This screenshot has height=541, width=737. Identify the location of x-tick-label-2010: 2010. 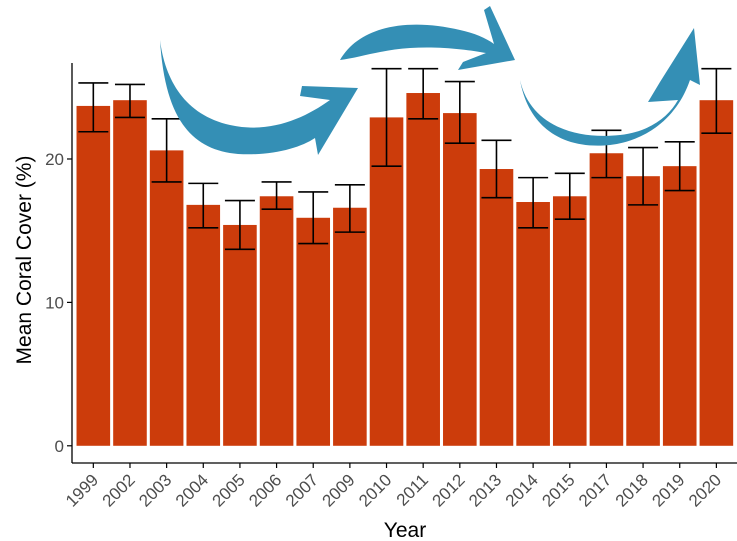
(375, 490).